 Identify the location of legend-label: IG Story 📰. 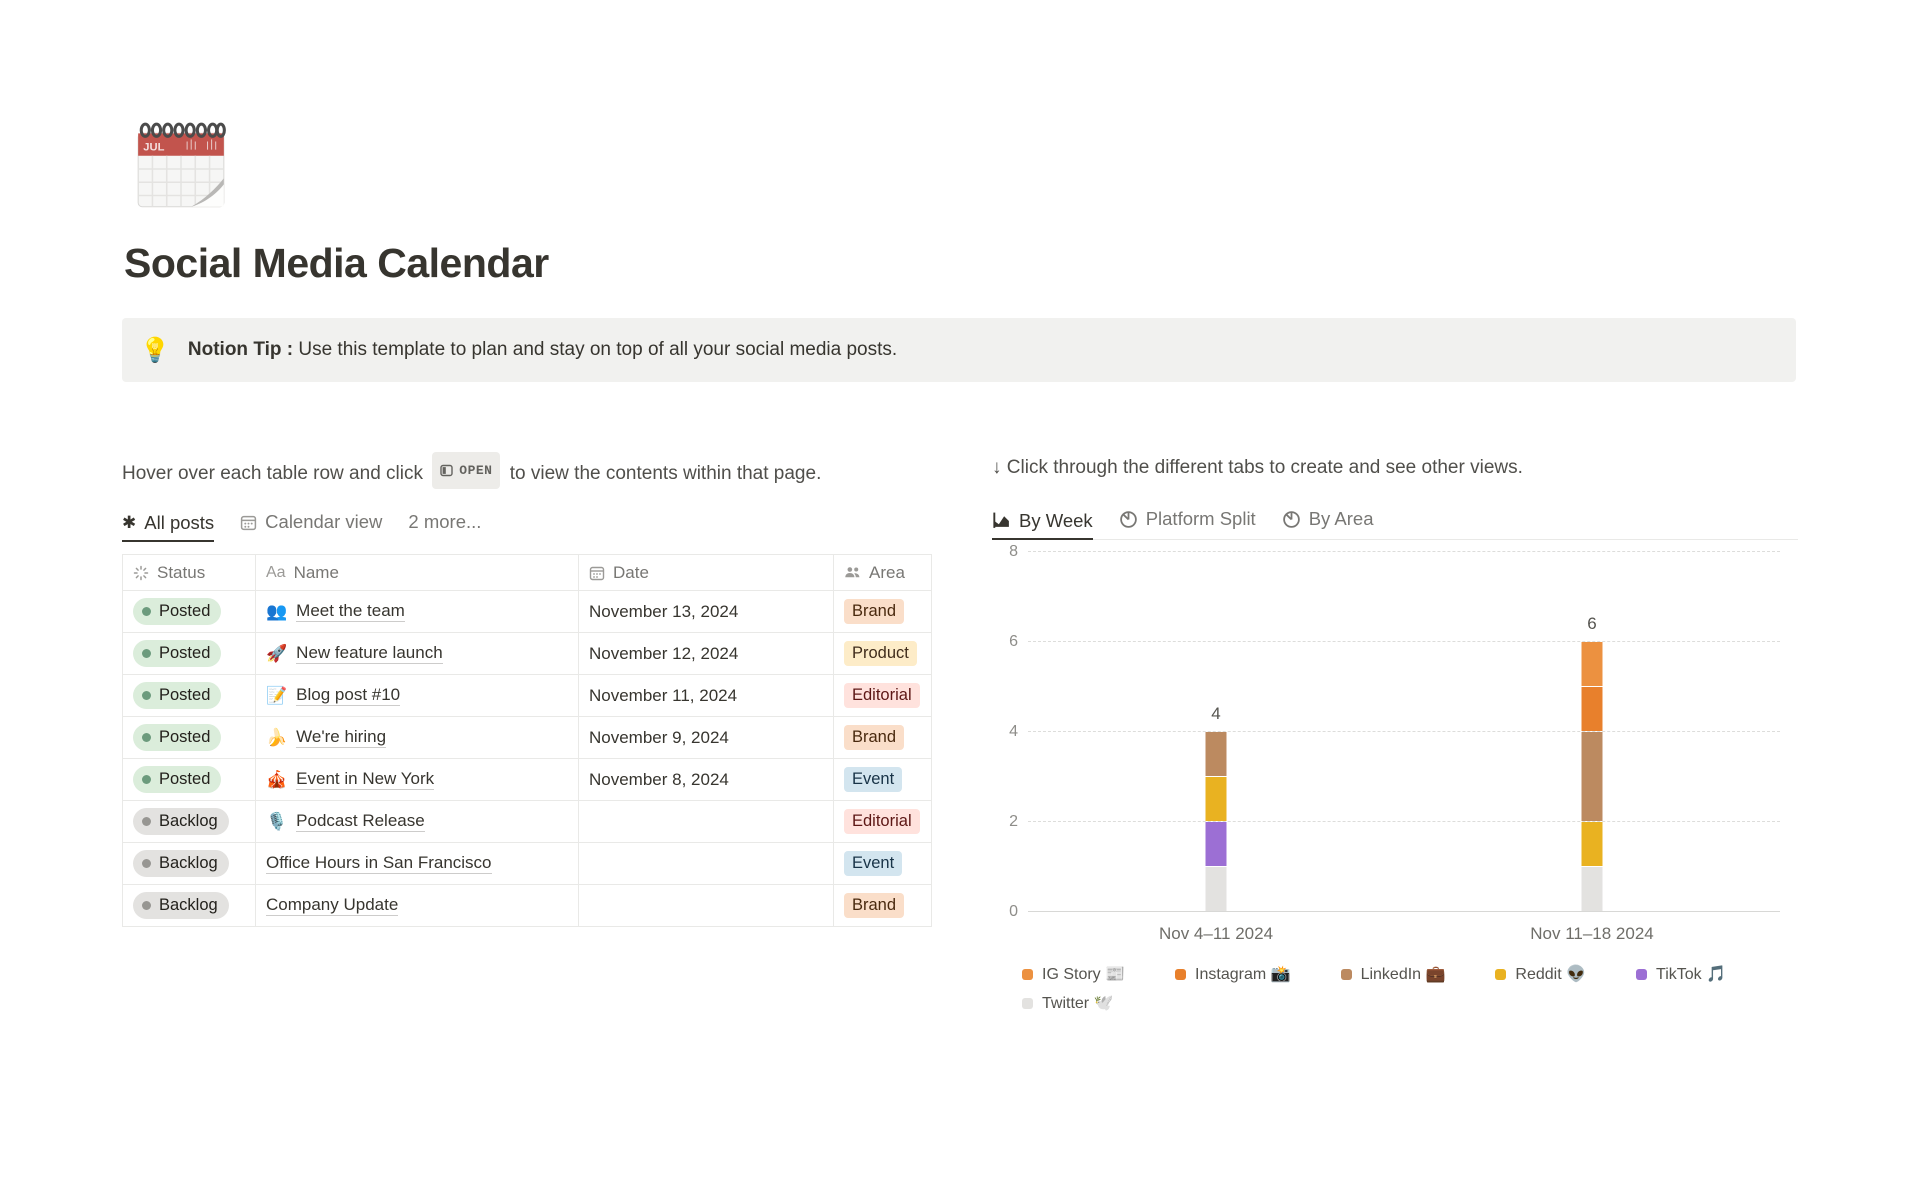
(1084, 974).